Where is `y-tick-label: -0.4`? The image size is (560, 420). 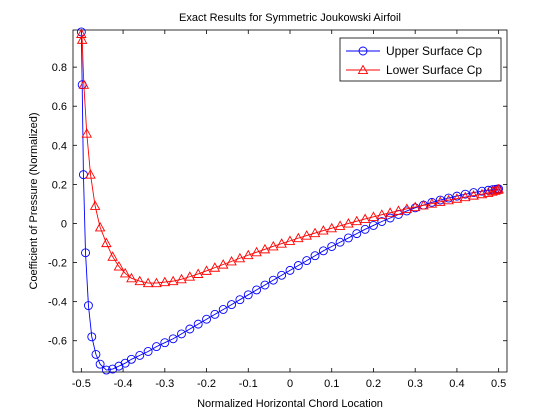 y-tick-label: -0.4 is located at coordinates (57, 303).